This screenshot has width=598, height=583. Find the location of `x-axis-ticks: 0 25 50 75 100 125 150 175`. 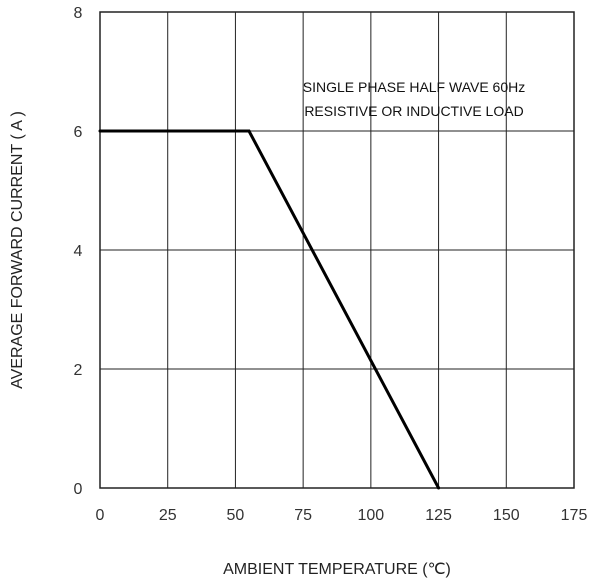

x-axis-ticks: 0 25 50 75 100 125 150 175 is located at coordinates (342, 515).